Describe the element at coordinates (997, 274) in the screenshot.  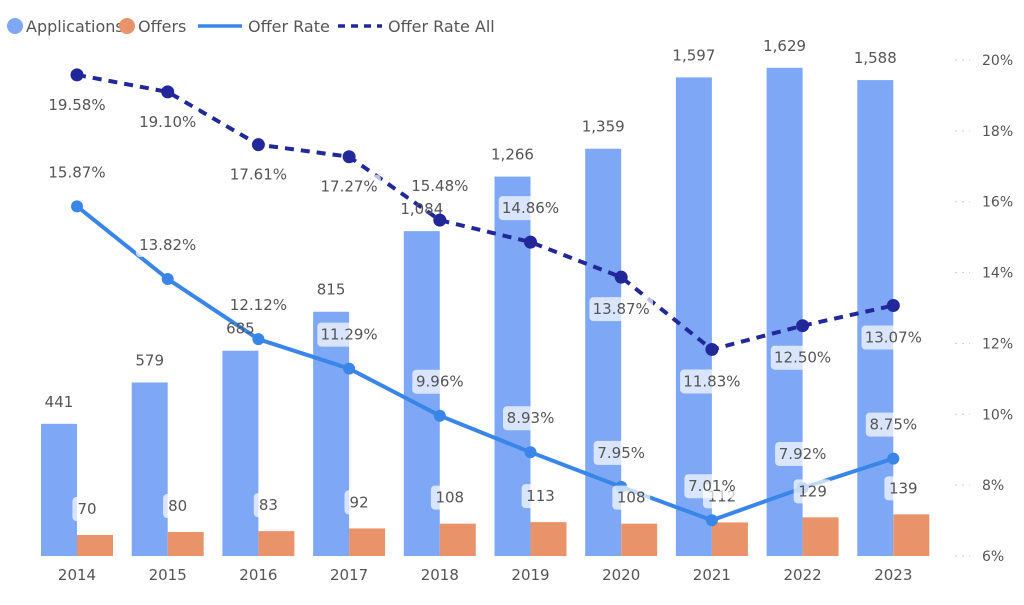
I see `y-tick-14: 14%` at that location.